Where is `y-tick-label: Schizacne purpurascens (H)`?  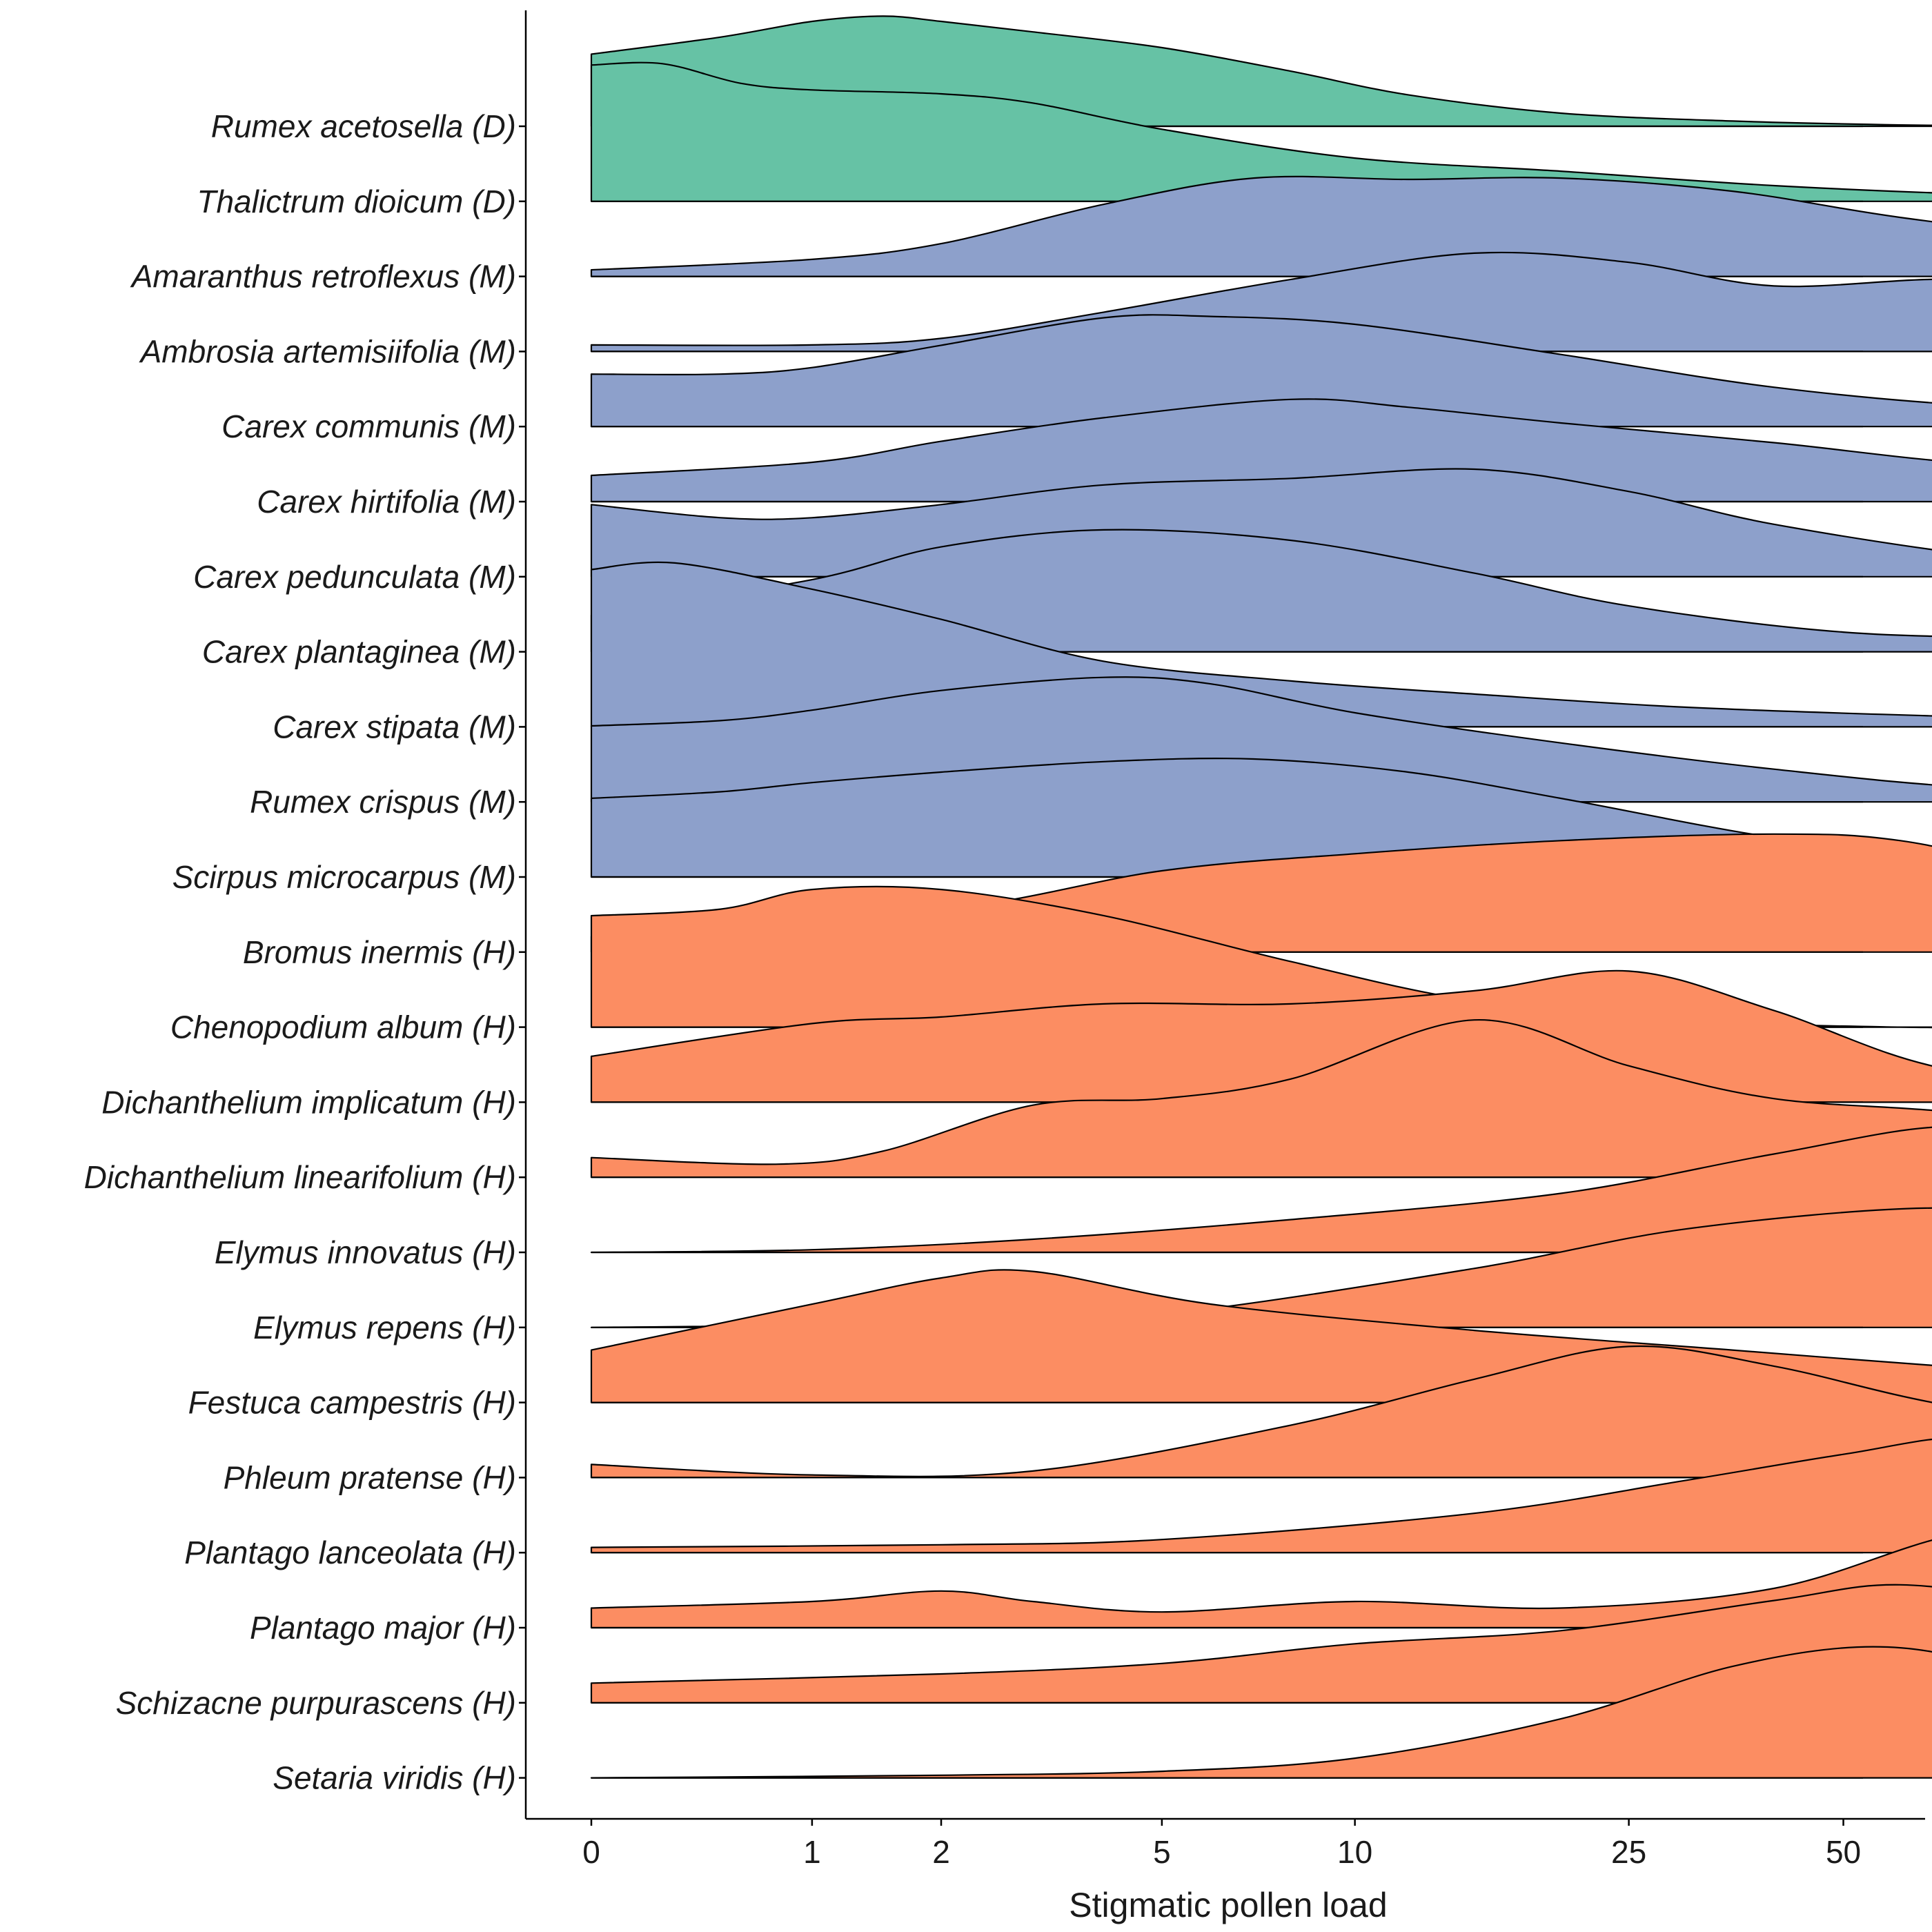 y-tick-label: Schizacne purpurascens (H) is located at coordinates (316, 1703).